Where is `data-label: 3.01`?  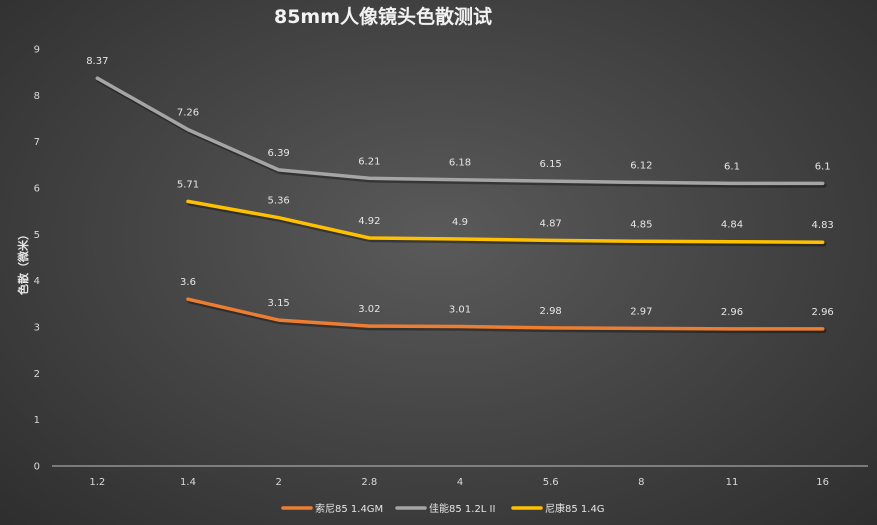
data-label: 3.01 is located at coordinates (460, 310).